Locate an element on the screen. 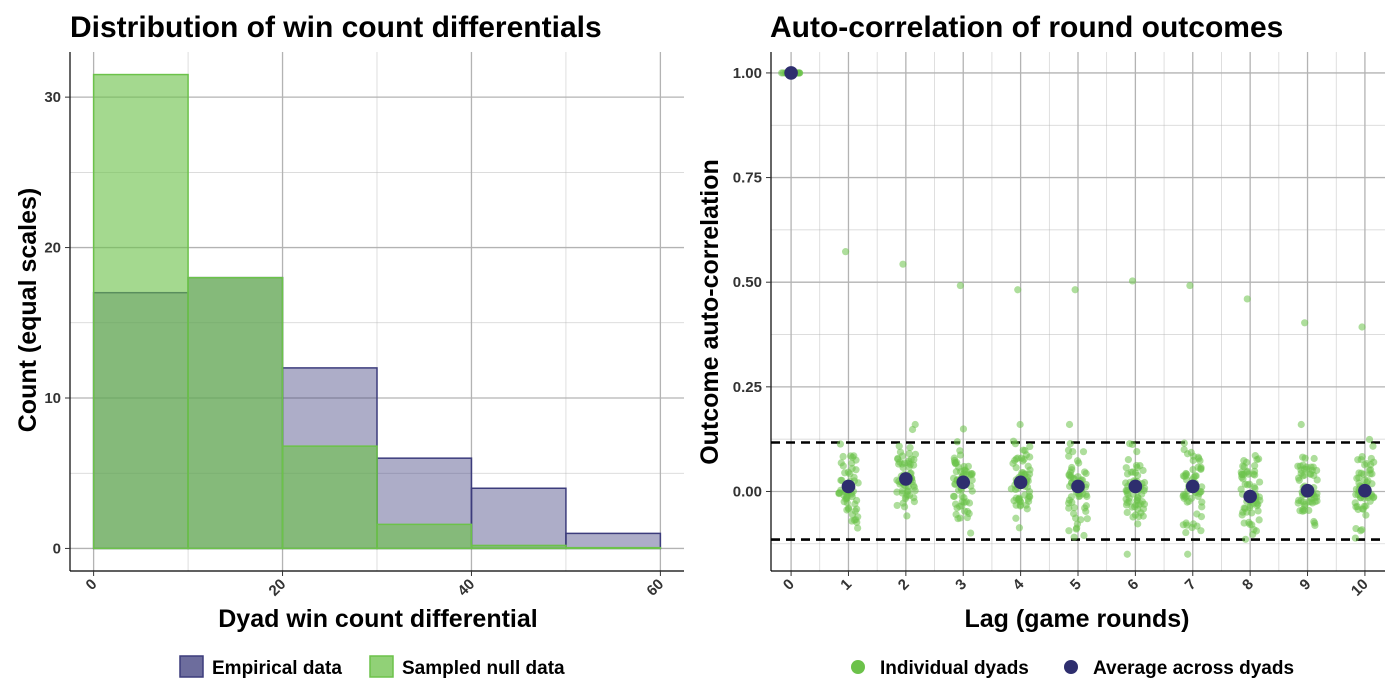 Image resolution: width=1400 pixels, height=700 pixels. histogram-y-axis-label: Count (equal scales) is located at coordinates (28, 310).